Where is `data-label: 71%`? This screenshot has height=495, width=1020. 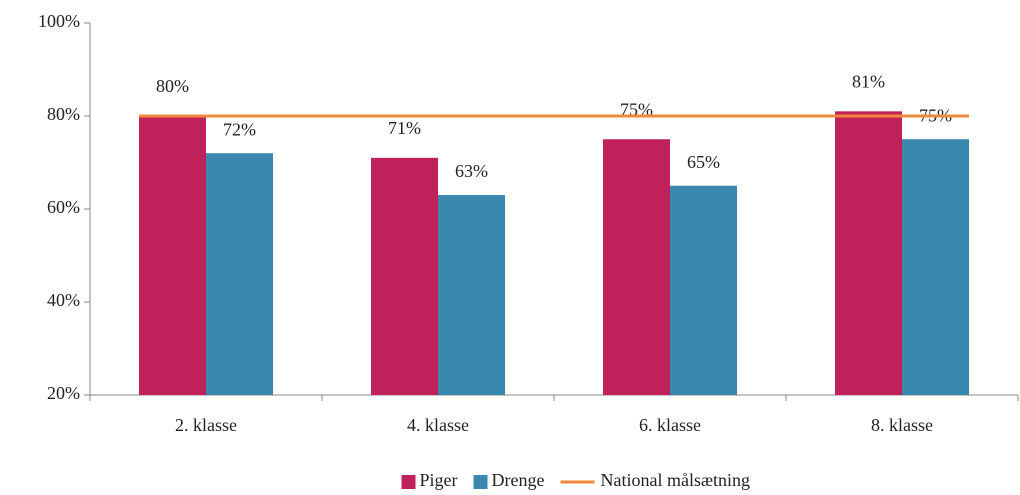 data-label: 71% is located at coordinates (404, 128).